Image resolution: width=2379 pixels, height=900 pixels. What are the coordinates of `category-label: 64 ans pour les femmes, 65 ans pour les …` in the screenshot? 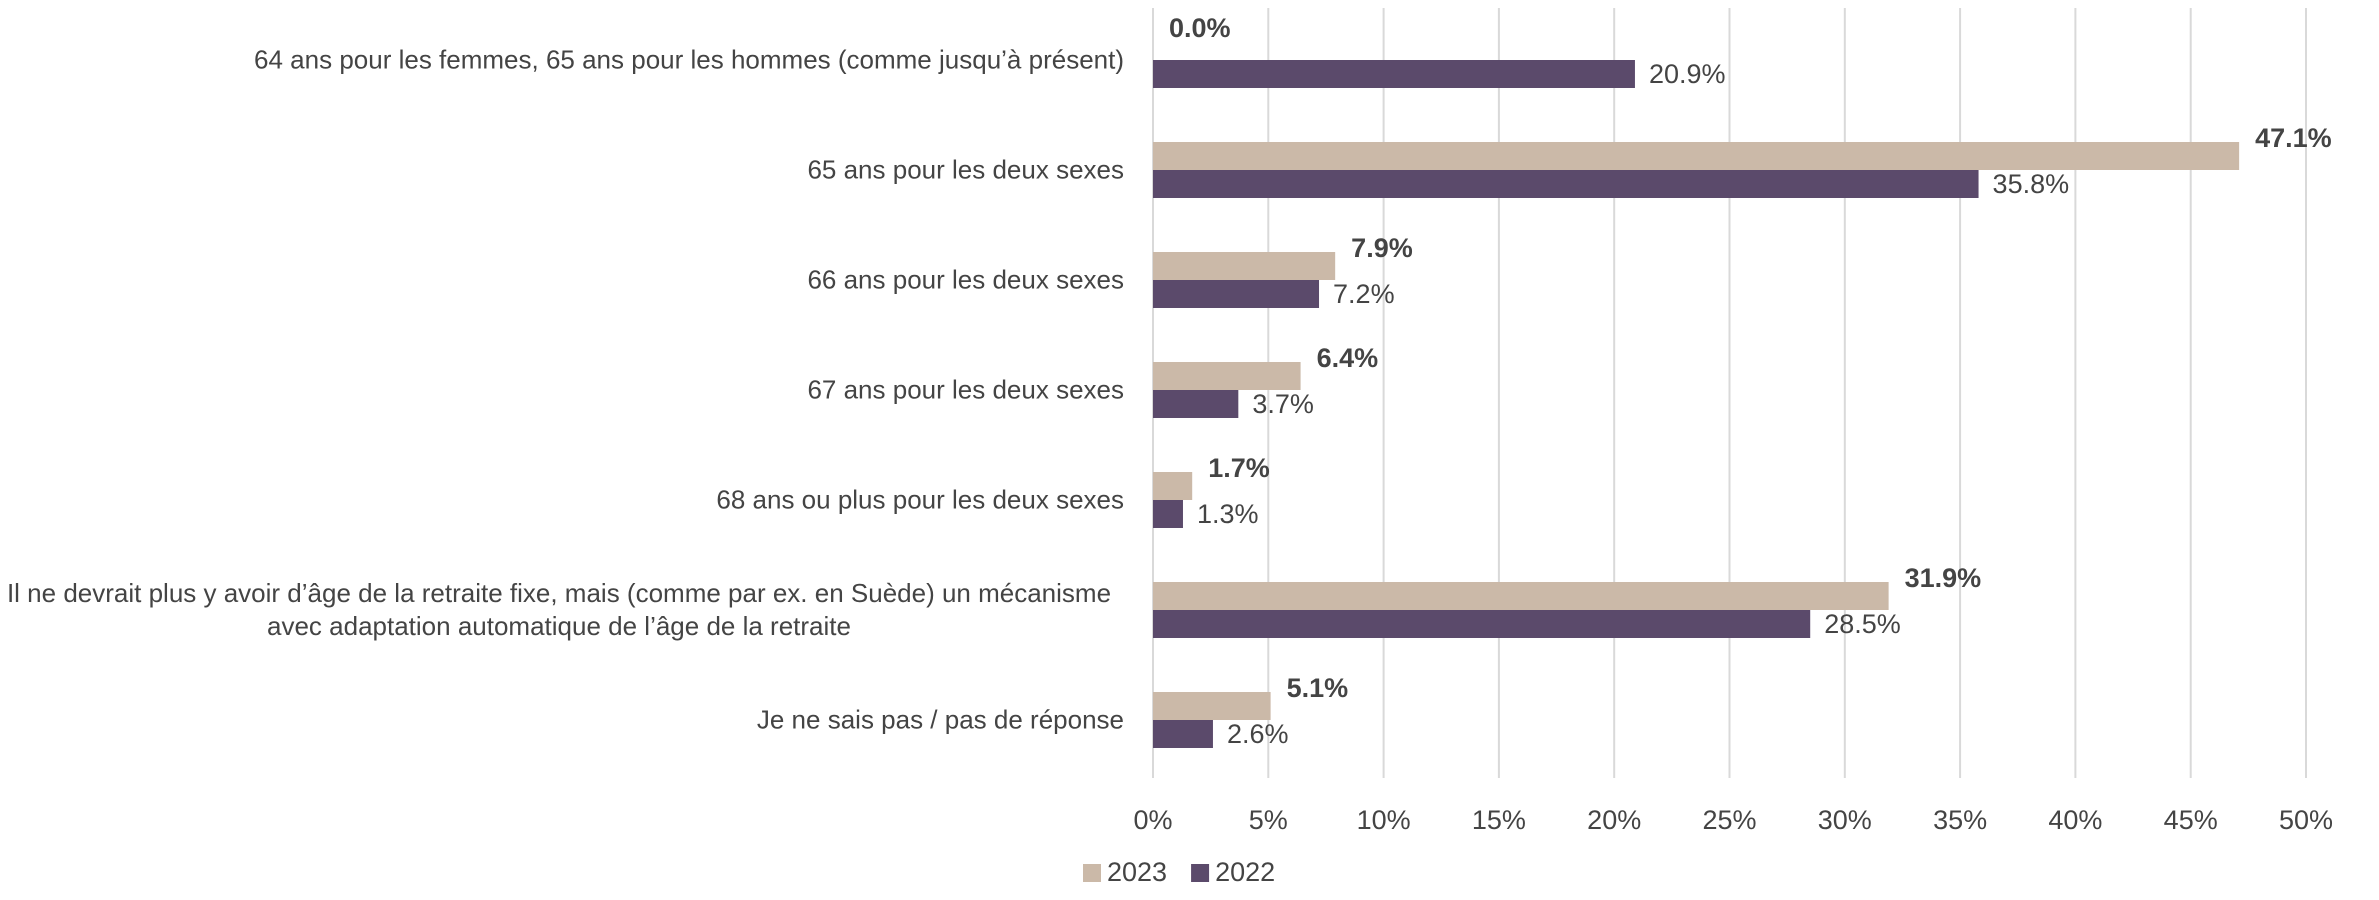 It's located at (562, 60).